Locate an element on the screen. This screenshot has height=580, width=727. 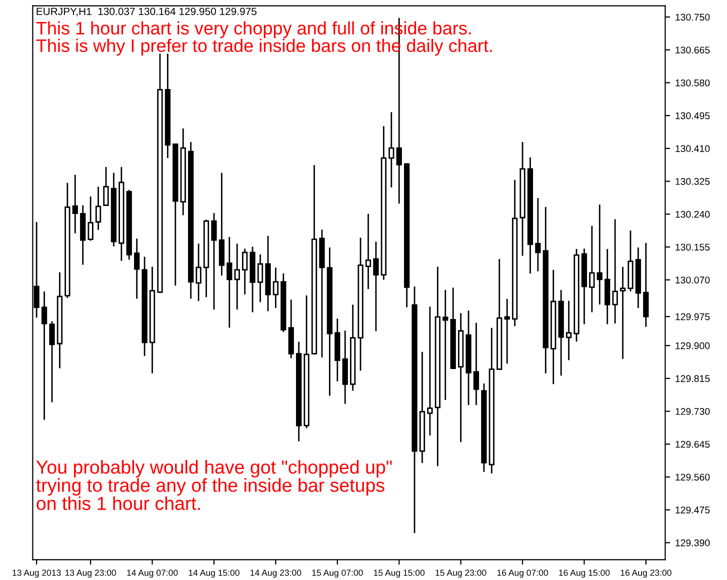
x-tick-label: 13 Aug 23:00 is located at coordinates (90, 574).